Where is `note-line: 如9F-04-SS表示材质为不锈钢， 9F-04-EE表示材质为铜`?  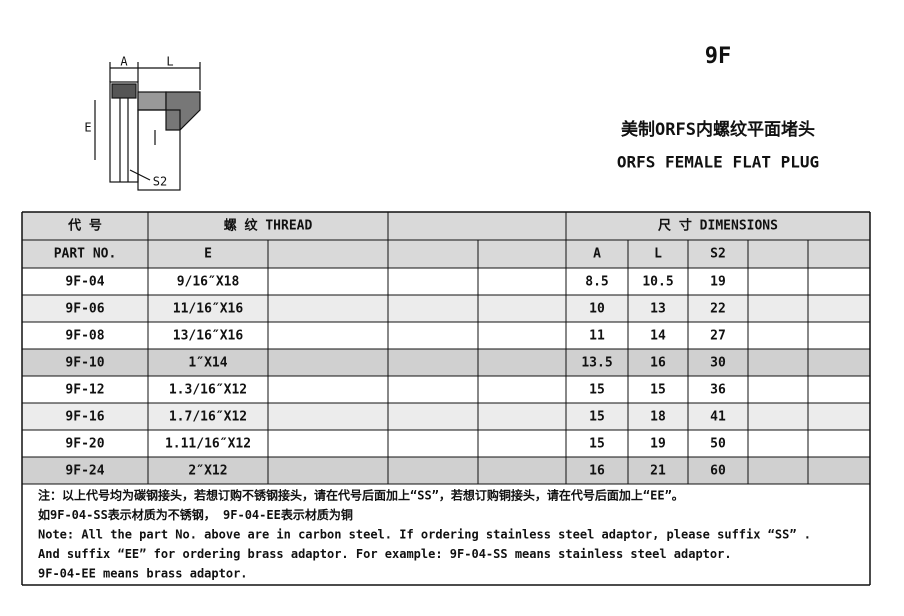 note-line: 如9F-04-SS表示材质为不锈钢， 9F-04-EE表示材质为铜 is located at coordinates (195, 514).